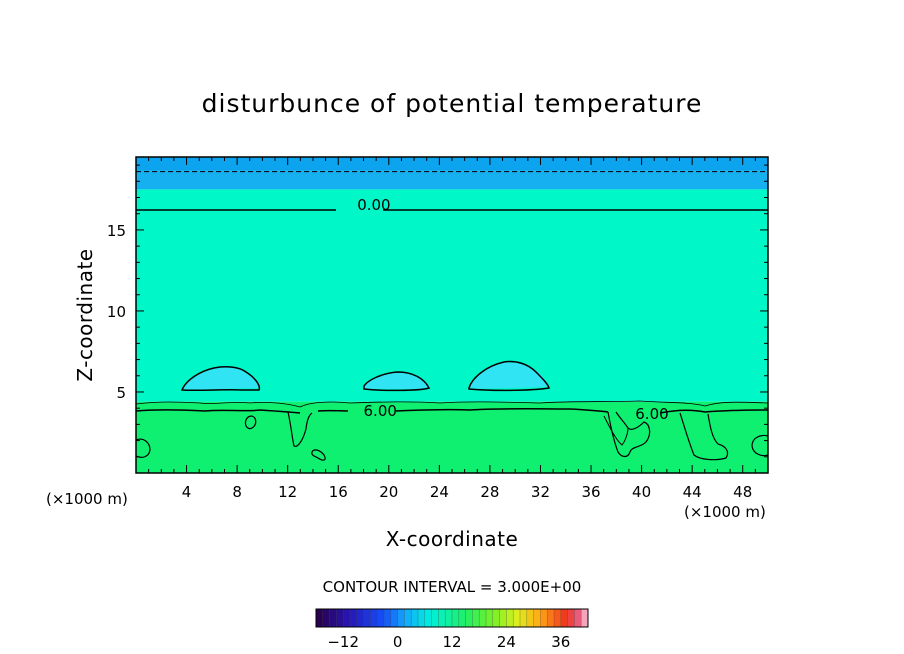 Image resolution: width=904 pixels, height=654 pixels. Describe the element at coordinates (512, 309) in the screenshot. I see `contour-labels: 0.00 6.00 6.00` at that location.